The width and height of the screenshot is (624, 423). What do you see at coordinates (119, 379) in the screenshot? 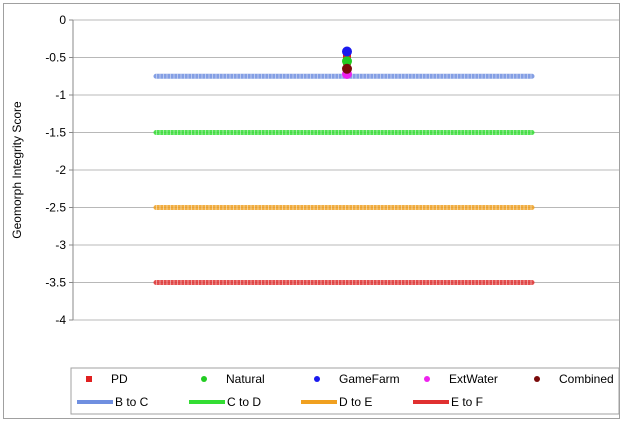
I see `legend-label: PD` at bounding box center [119, 379].